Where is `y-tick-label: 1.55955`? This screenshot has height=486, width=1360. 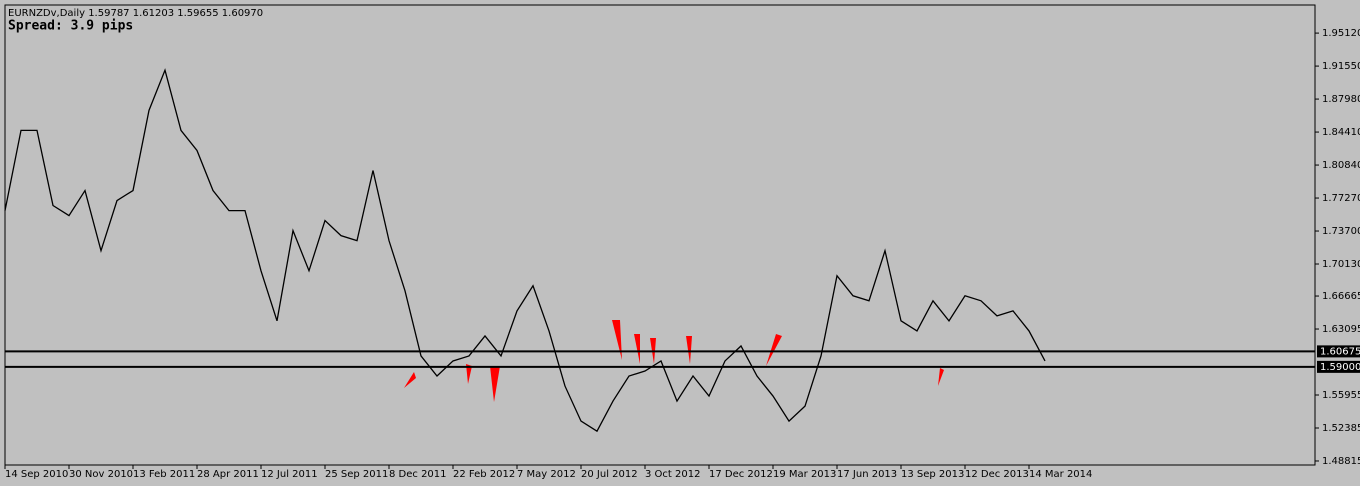
y-tick-label: 1.55955 is located at coordinates (1341, 395).